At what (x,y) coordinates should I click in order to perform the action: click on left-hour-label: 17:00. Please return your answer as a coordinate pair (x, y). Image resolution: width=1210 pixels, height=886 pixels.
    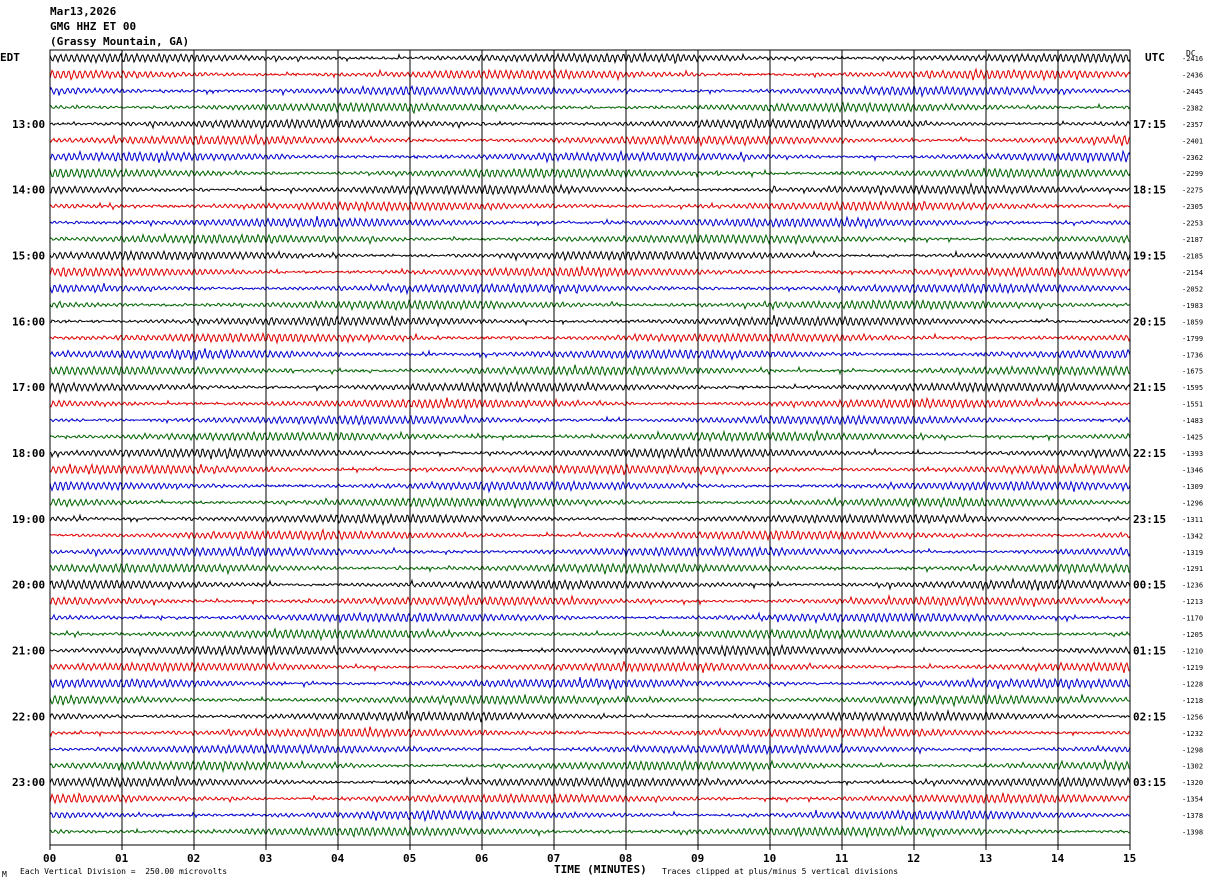
    Looking at the image, I should click on (28, 387).